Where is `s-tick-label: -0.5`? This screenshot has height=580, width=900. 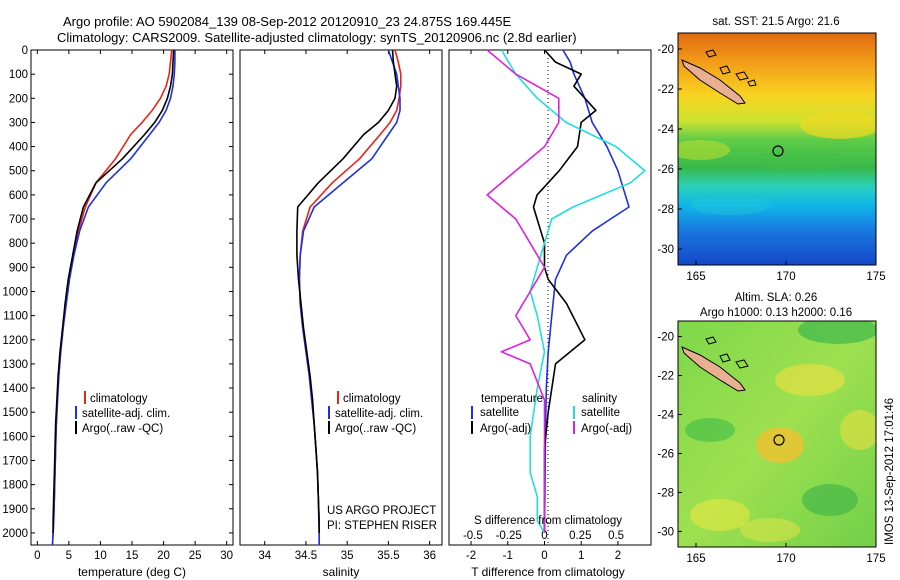
s-tick-label: -0.5 is located at coordinates (473, 536).